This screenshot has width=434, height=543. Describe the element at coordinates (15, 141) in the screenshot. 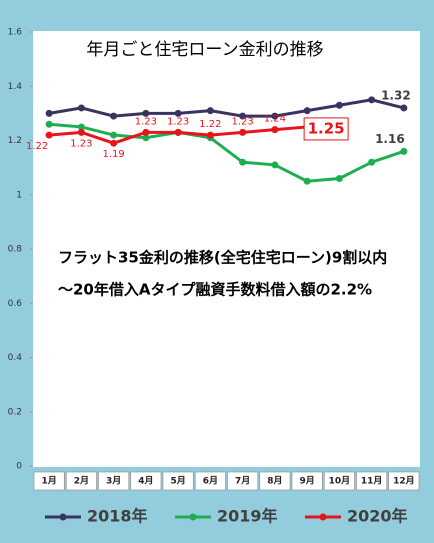

I see `y-tick-label: 1.2` at that location.